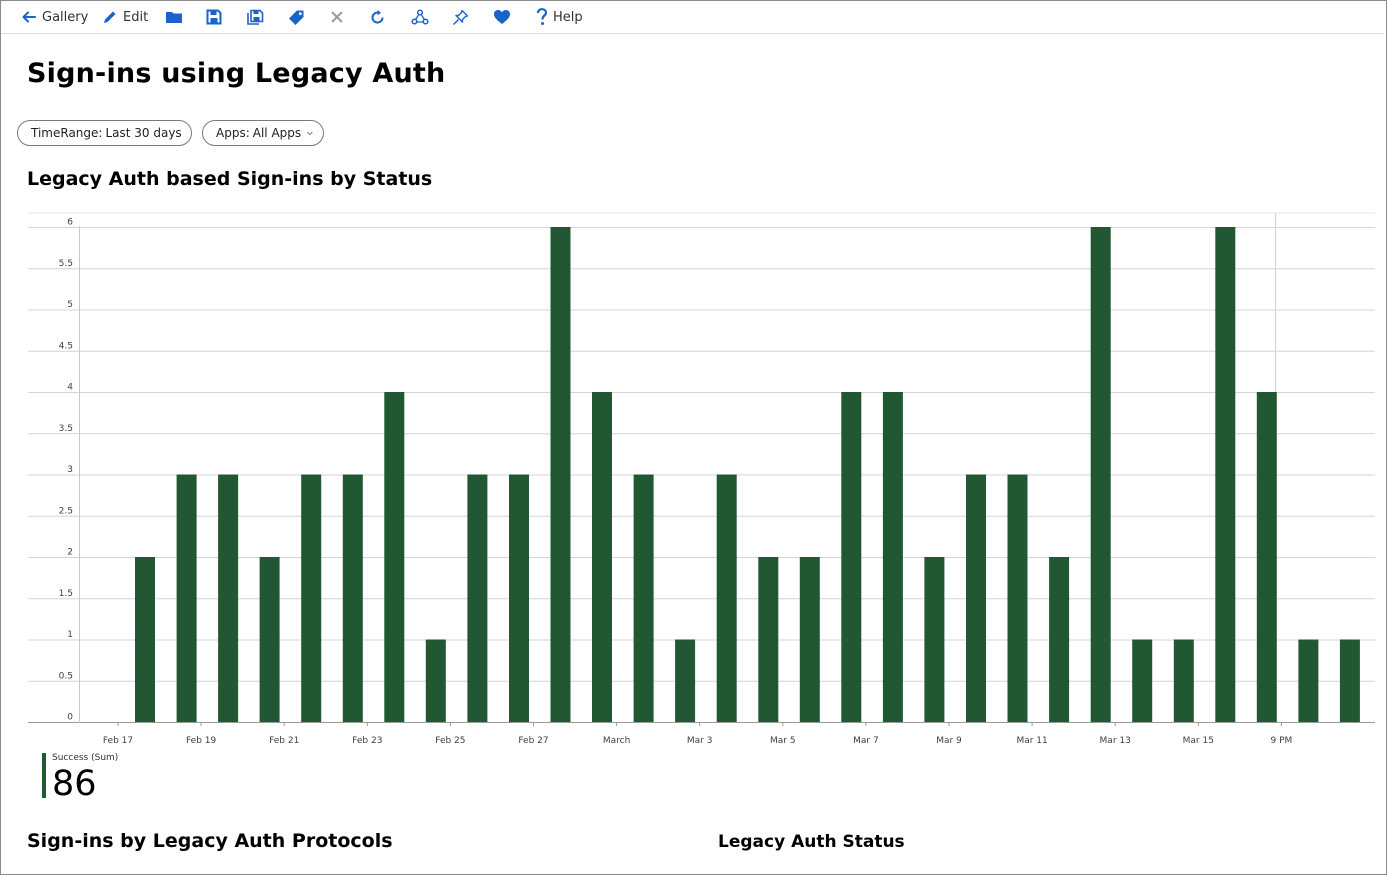 The width and height of the screenshot is (1387, 875). What do you see at coordinates (230, 179) in the screenshot?
I see `chart-title: Legacy Auth based Sign-ins by Status` at bounding box center [230, 179].